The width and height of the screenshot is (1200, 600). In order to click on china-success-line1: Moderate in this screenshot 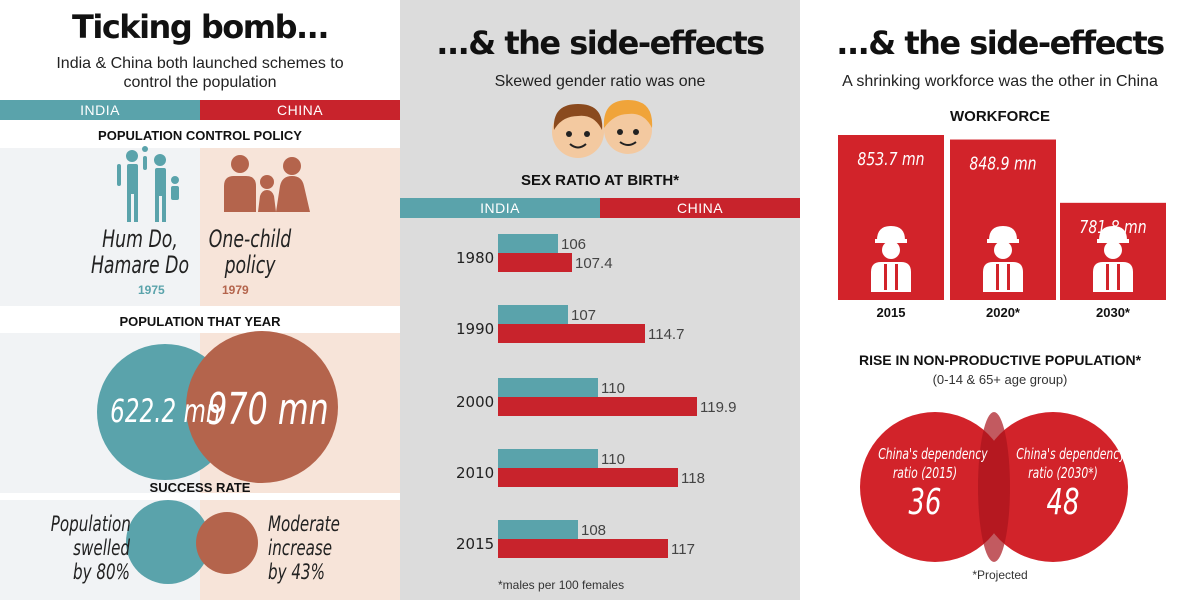, I will do `click(304, 524)`.